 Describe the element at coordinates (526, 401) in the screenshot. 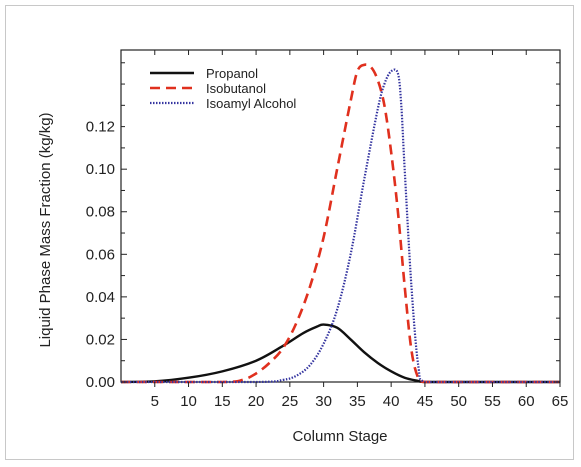

I see `x-tick-label: 60` at that location.